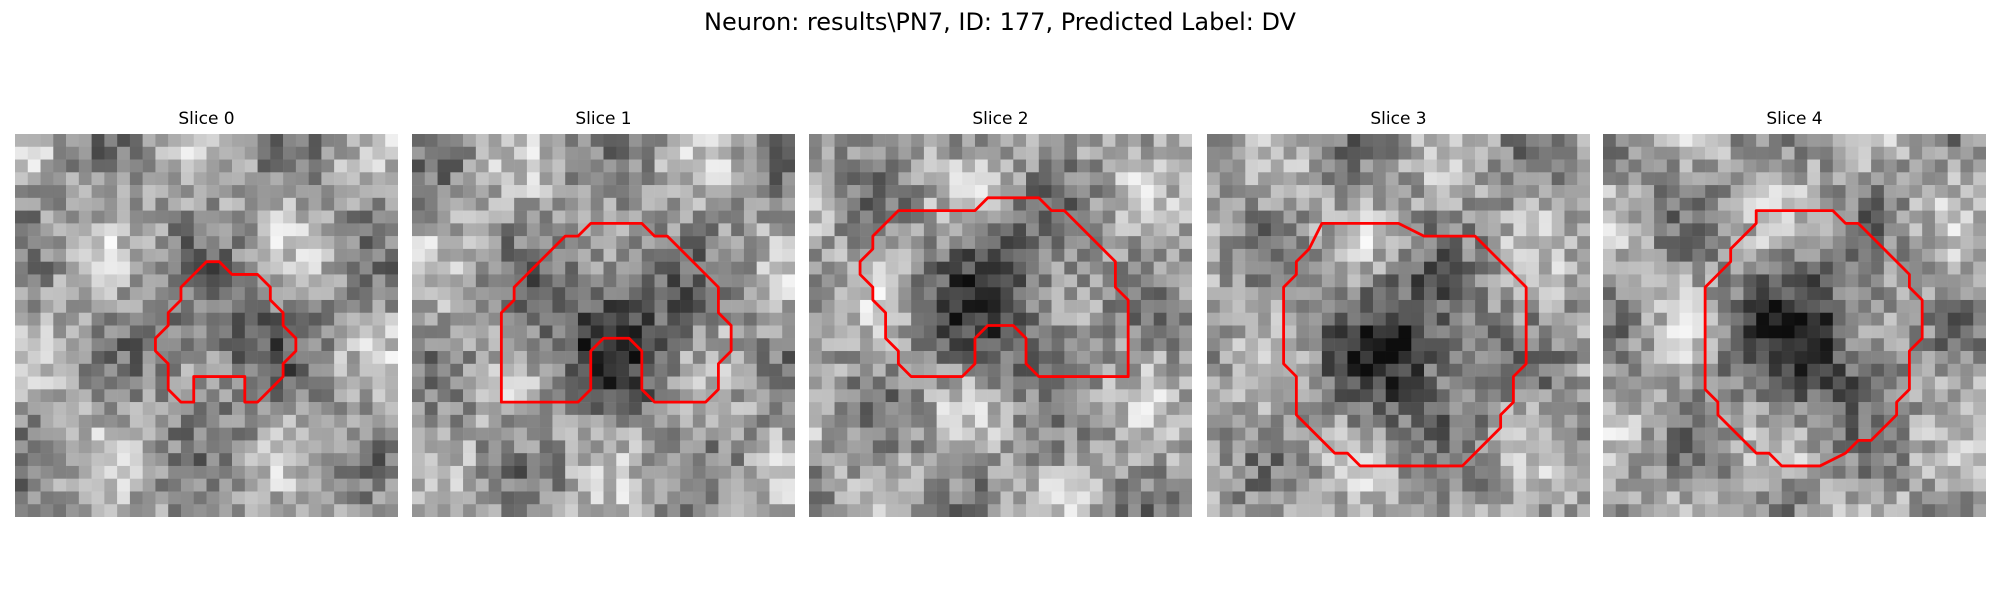 This screenshot has width=2000, height=600. I want to click on slice-1-image, so click(603, 325).